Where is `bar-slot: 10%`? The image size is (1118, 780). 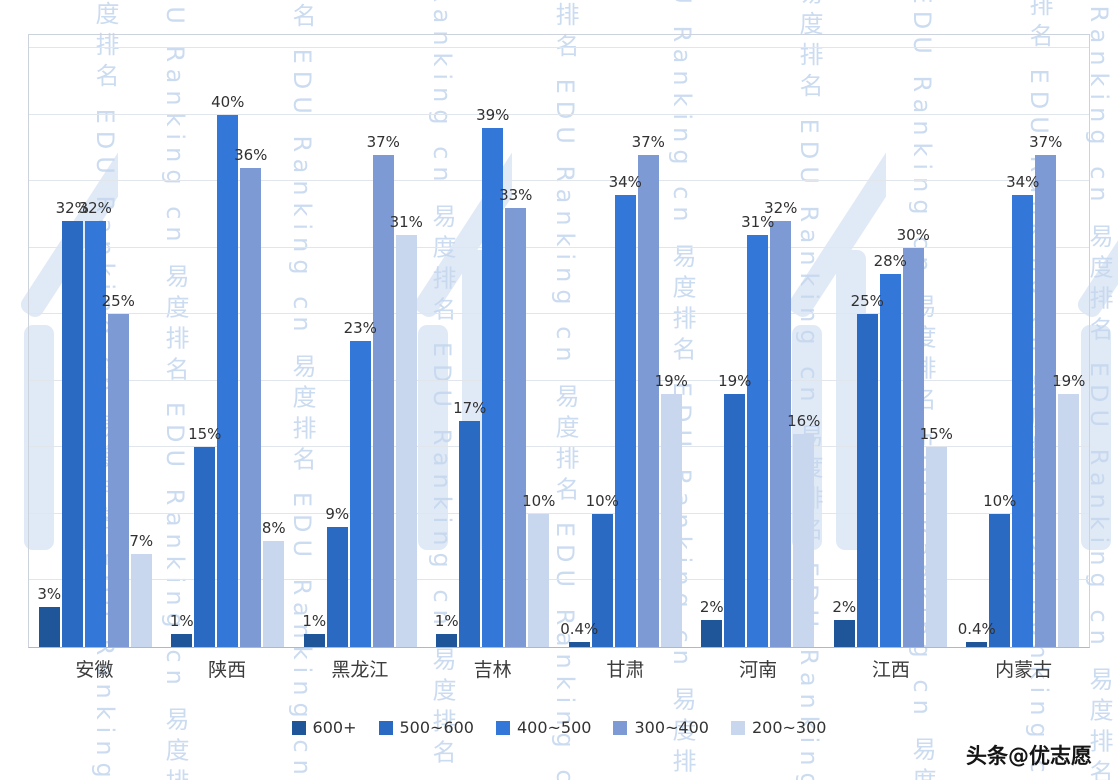
bar-slot: 10% is located at coordinates (538, 341).